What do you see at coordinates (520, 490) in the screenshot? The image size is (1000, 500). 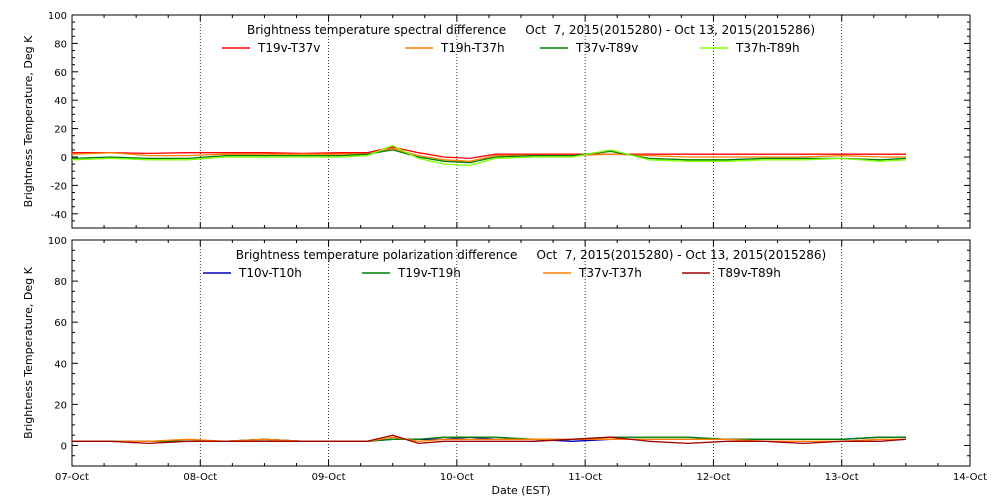 I see `x-axis-label: Date (EST)` at bounding box center [520, 490].